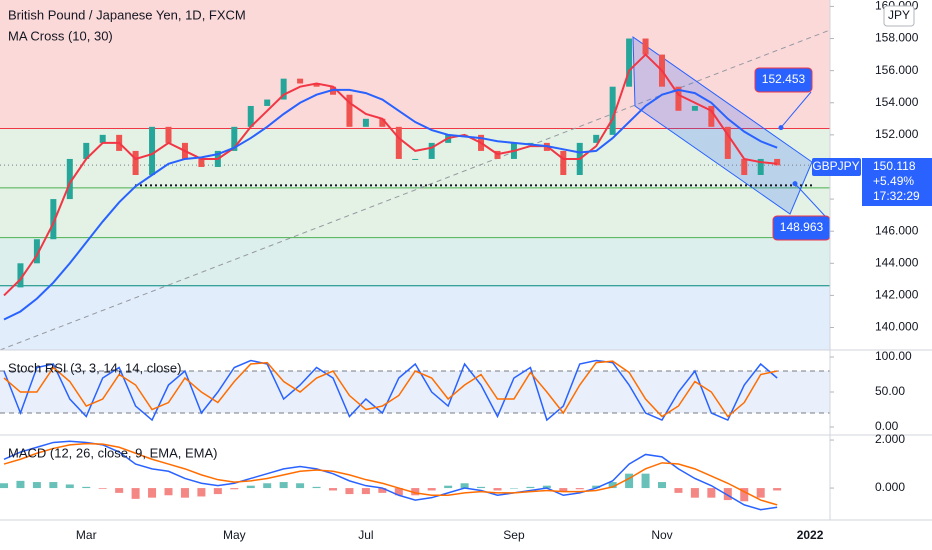 The image size is (932, 550). What do you see at coordinates (514, 535) in the screenshot?
I see `x-tick-label: Sep` at bounding box center [514, 535].